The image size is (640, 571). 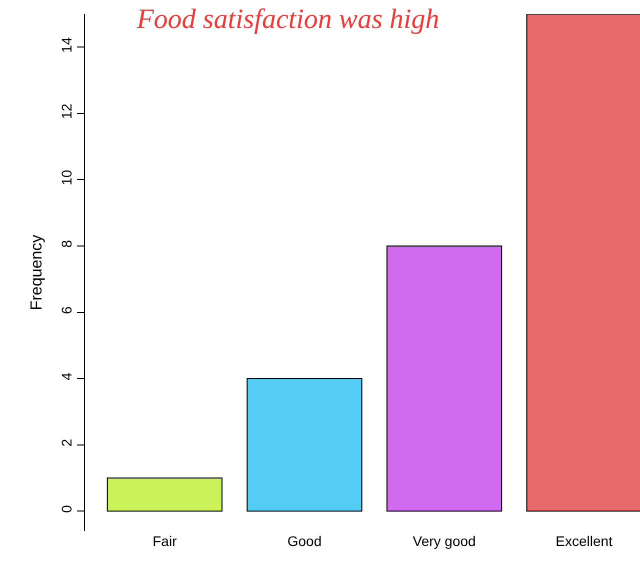 I want to click on y-tick-label: 8, so click(x=66, y=244).